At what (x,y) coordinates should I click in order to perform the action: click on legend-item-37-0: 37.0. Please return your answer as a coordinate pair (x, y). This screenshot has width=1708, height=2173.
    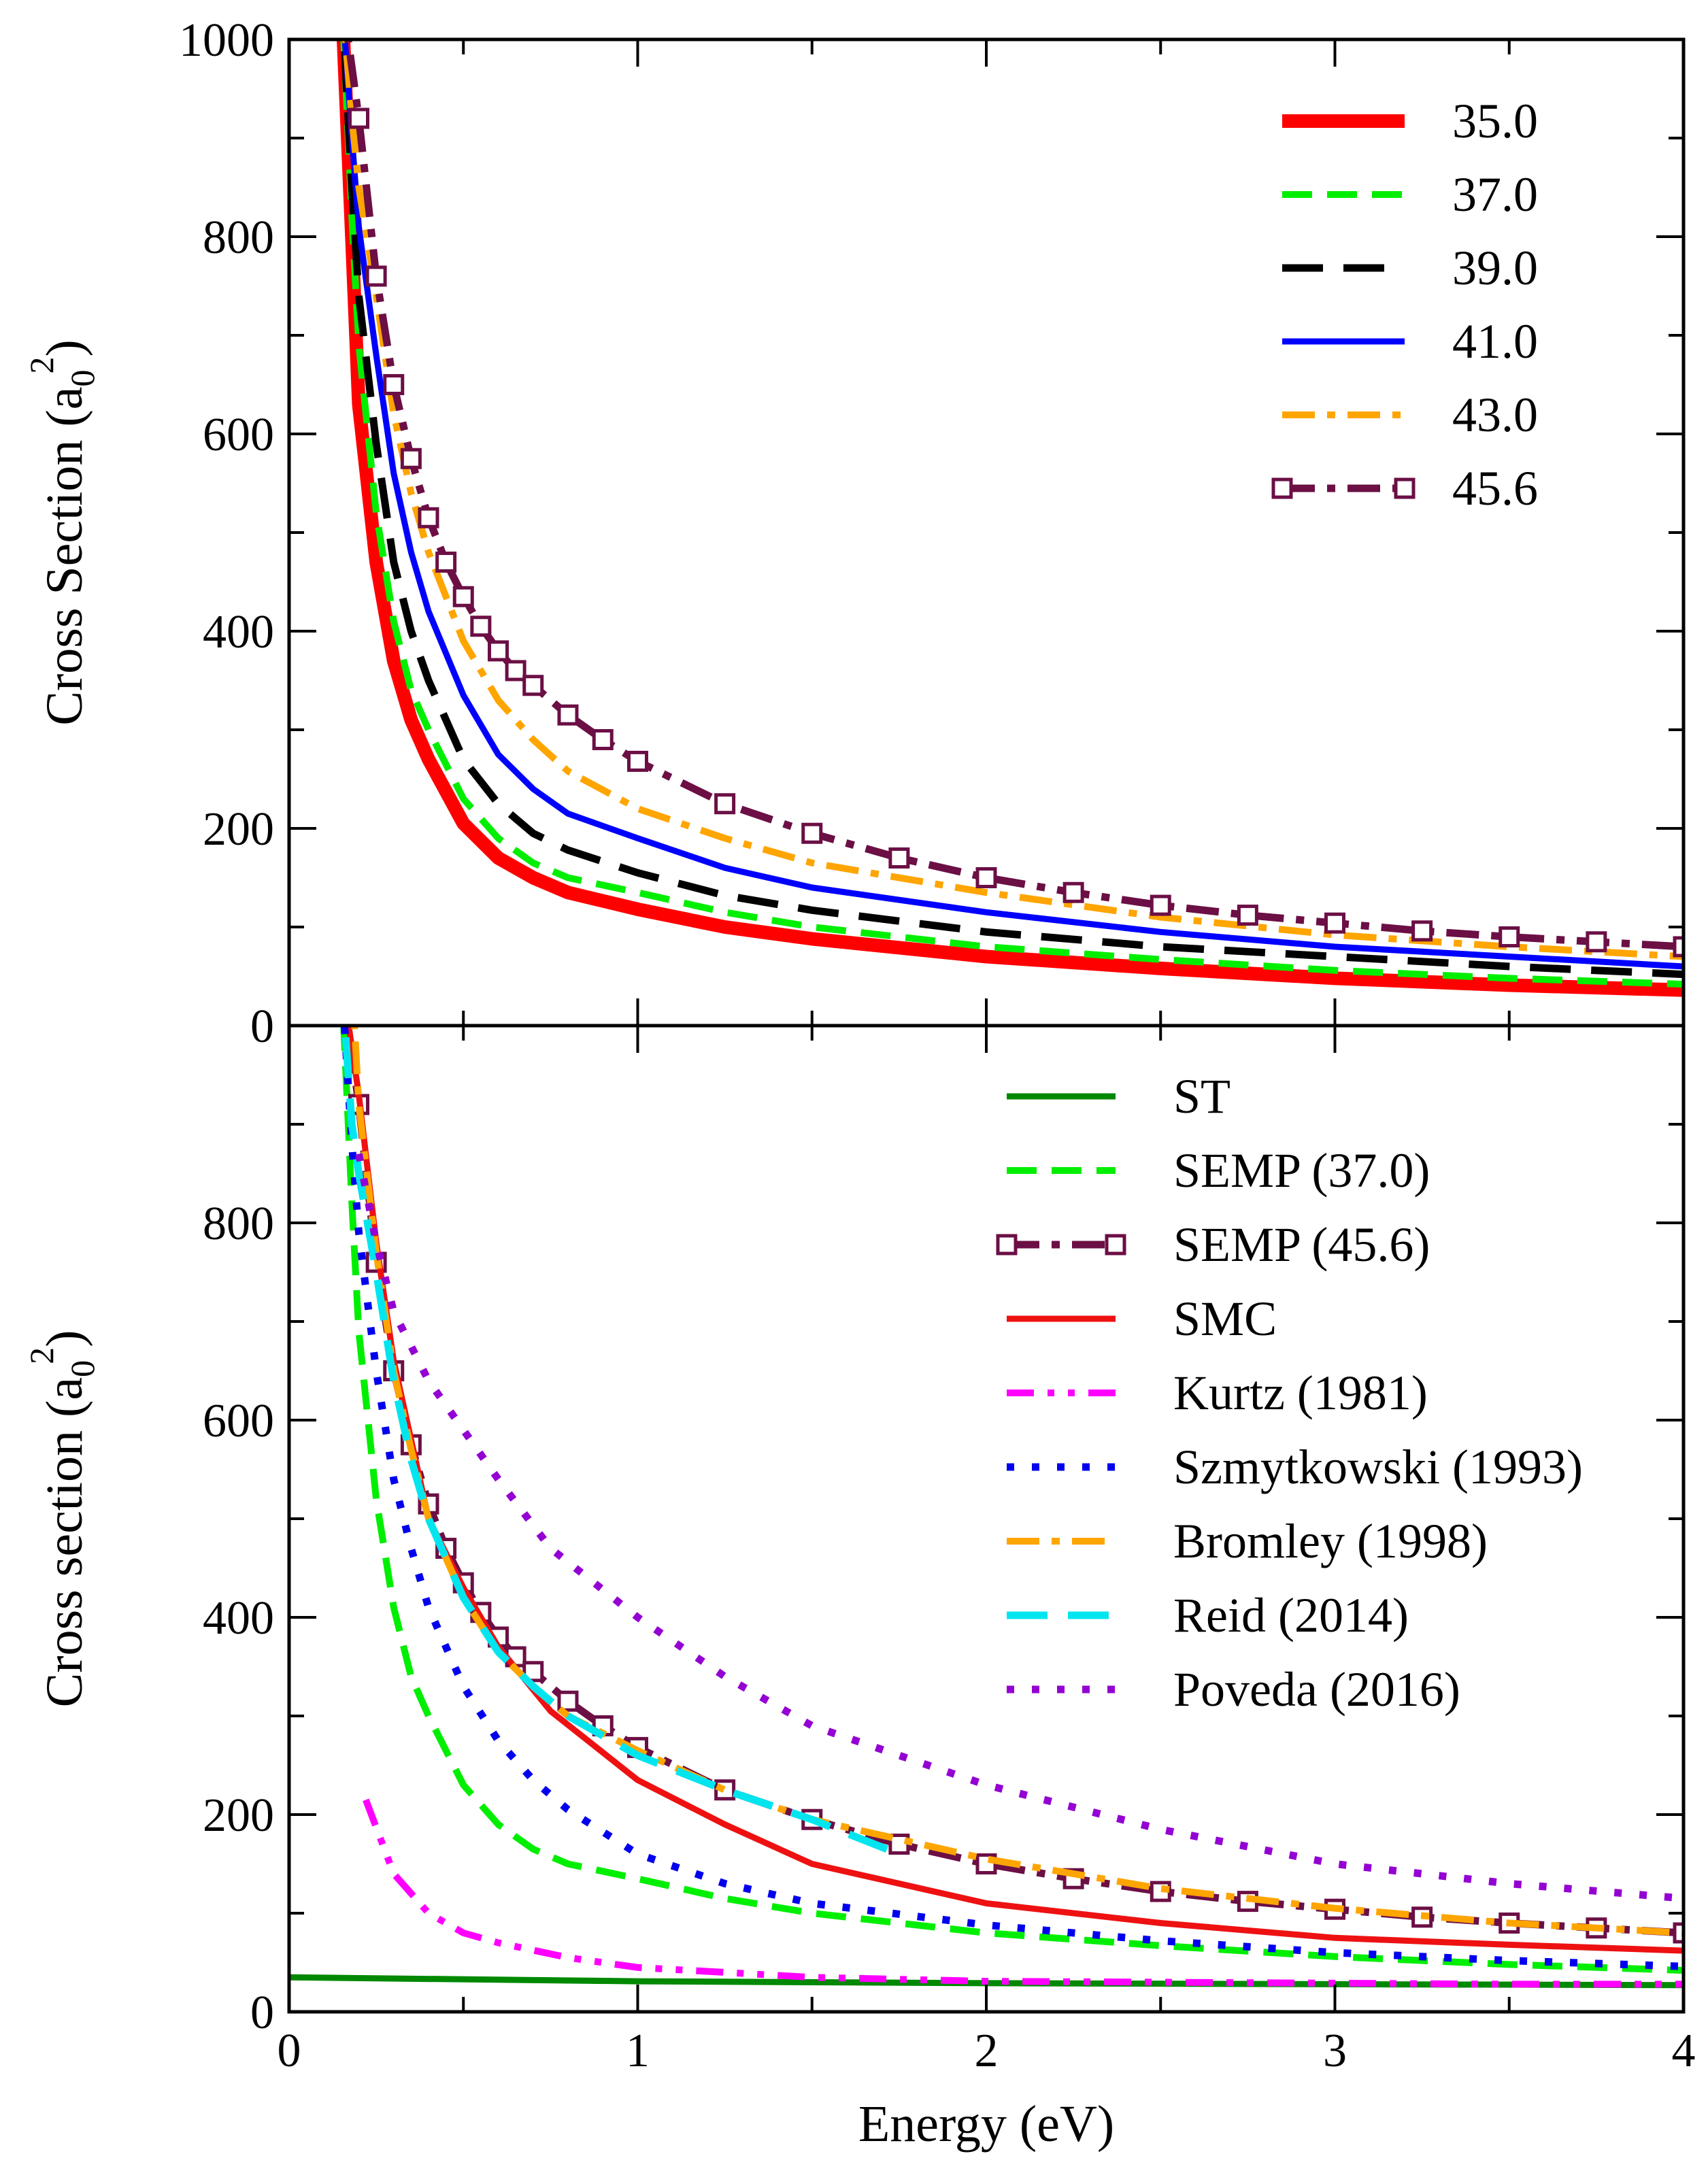
    Looking at the image, I should click on (1410, 194).